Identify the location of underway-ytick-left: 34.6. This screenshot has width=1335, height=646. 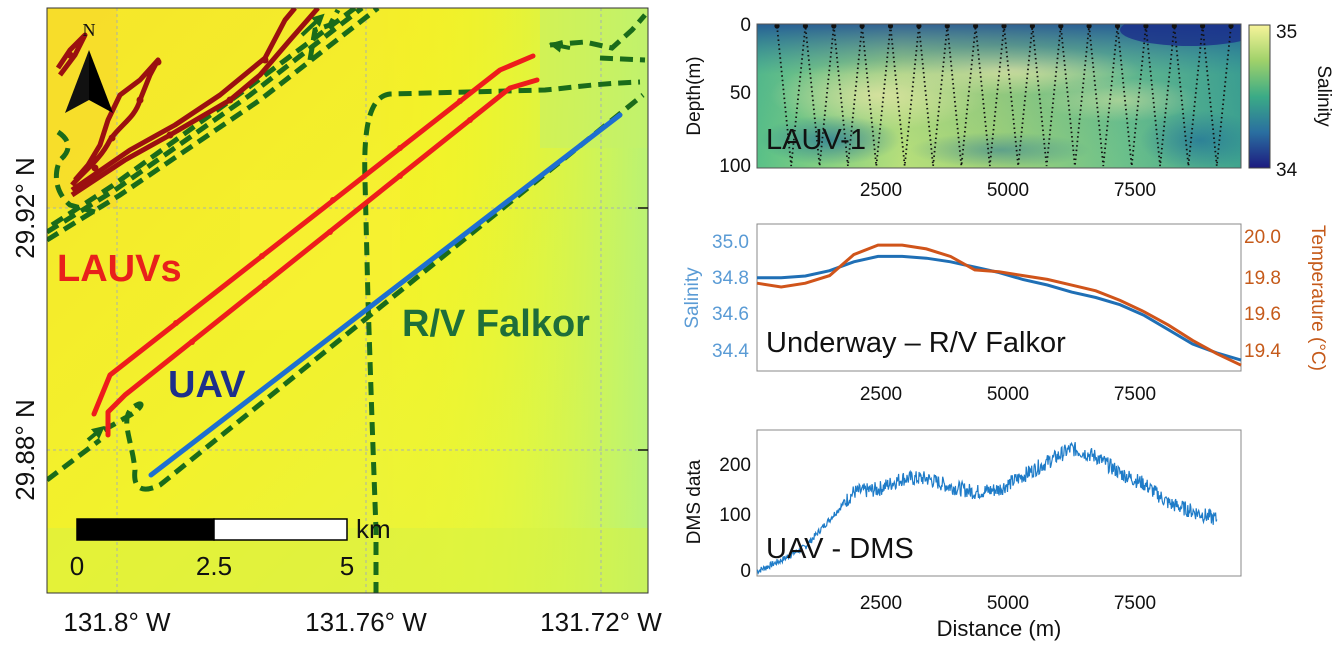
(730, 314).